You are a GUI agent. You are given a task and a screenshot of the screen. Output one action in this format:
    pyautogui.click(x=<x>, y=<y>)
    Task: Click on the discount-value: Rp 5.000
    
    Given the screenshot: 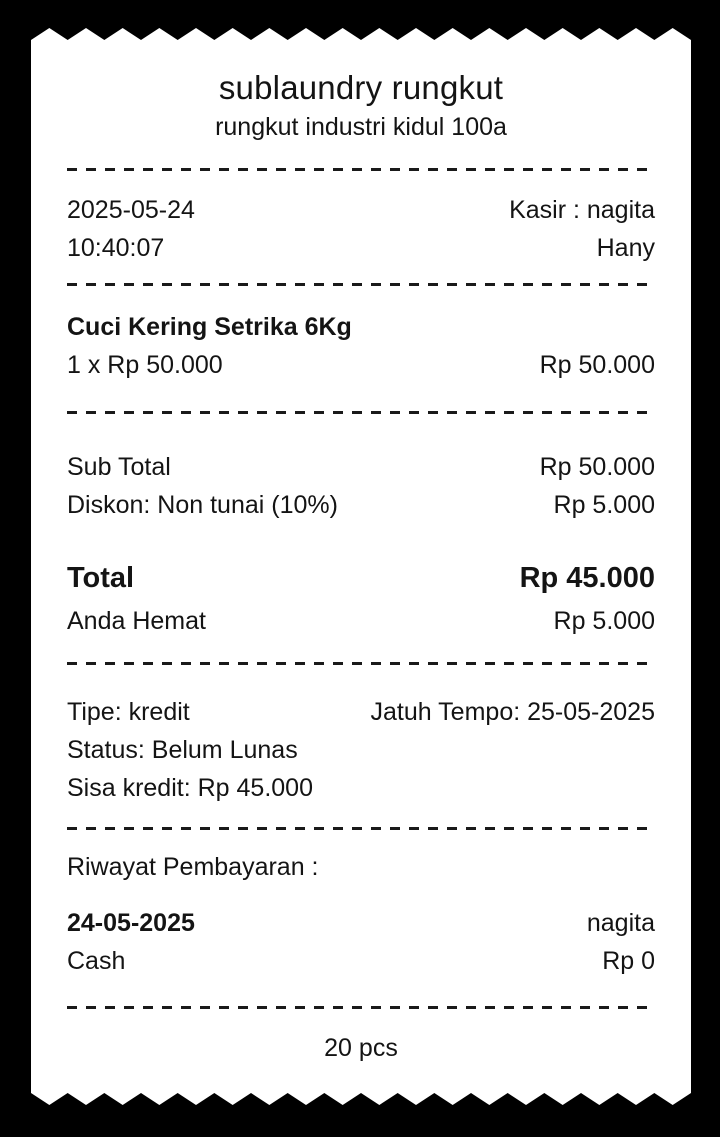 What is the action you would take?
    pyautogui.click(x=604, y=505)
    